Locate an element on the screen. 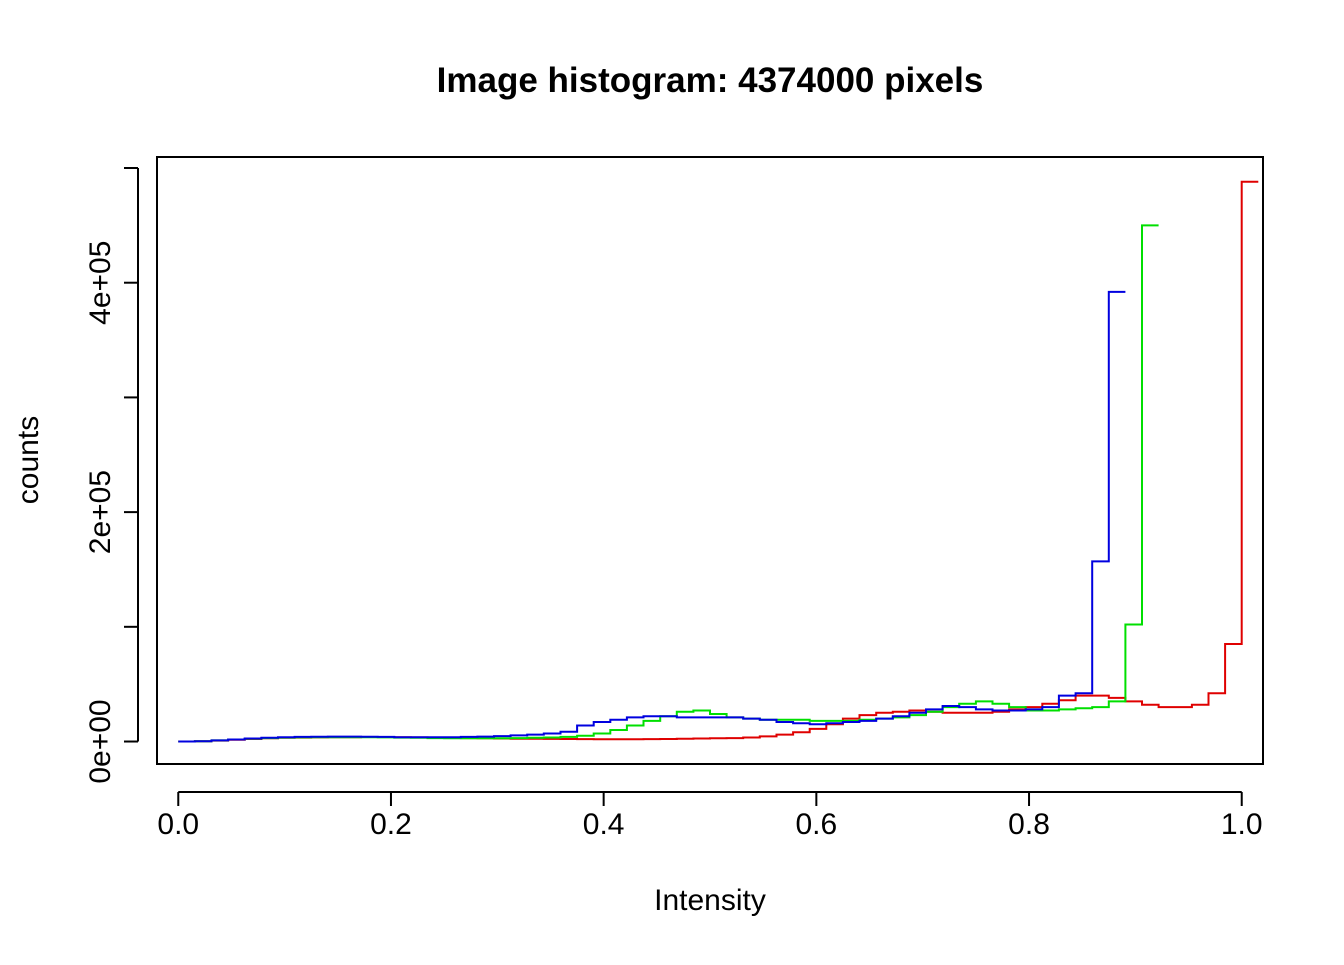 The width and height of the screenshot is (1344, 965). y-tick-label: 4e+05 is located at coordinates (100, 283).